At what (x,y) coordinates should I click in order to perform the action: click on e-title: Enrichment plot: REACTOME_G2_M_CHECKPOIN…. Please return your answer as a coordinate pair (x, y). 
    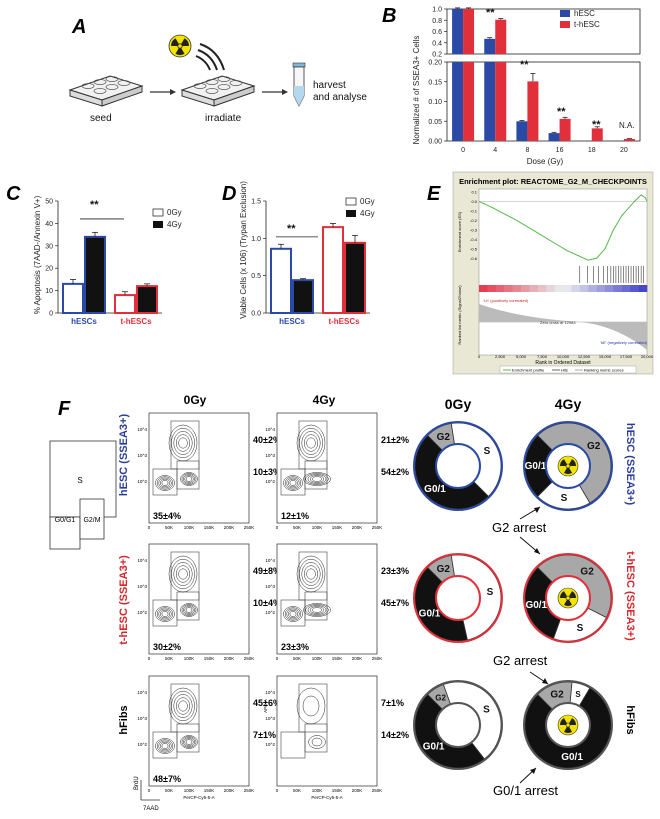
    Looking at the image, I should click on (553, 181).